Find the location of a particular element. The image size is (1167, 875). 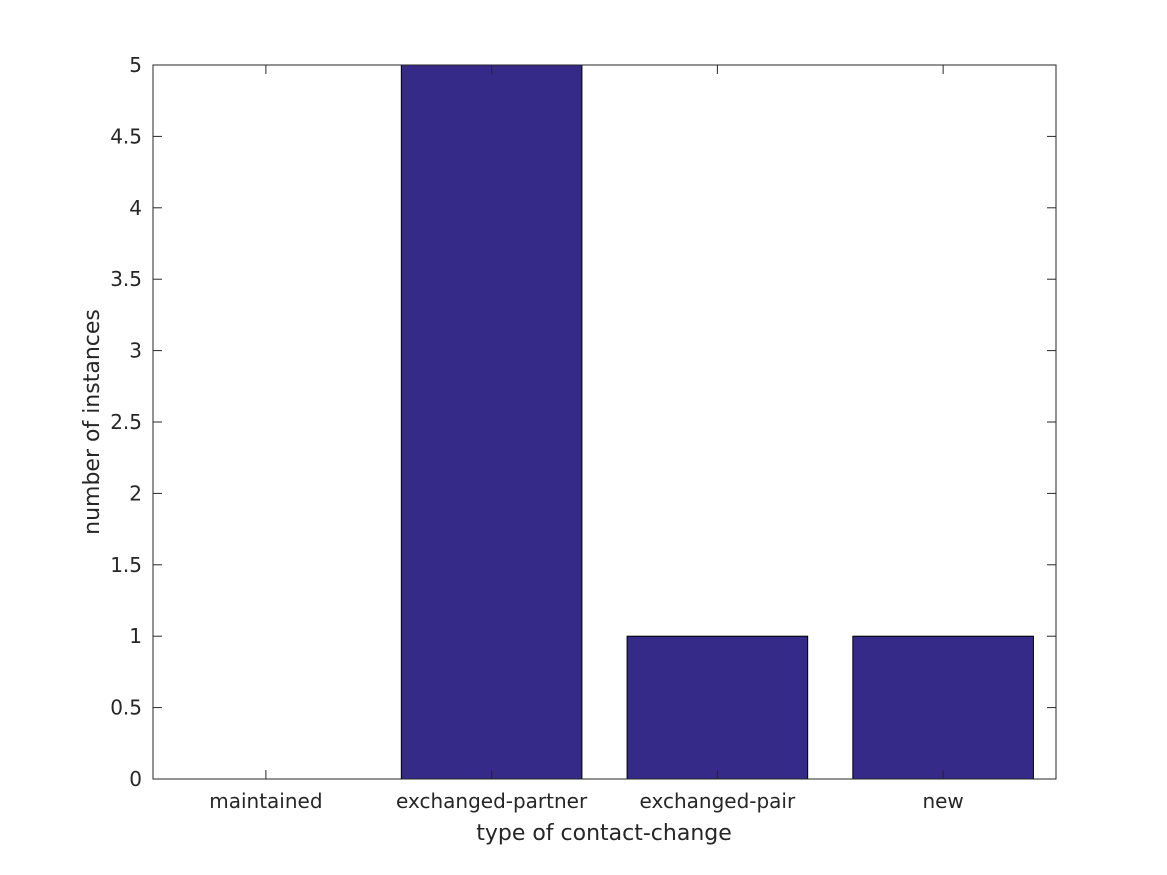

bar-exchanged-partner is located at coordinates (491, 422).